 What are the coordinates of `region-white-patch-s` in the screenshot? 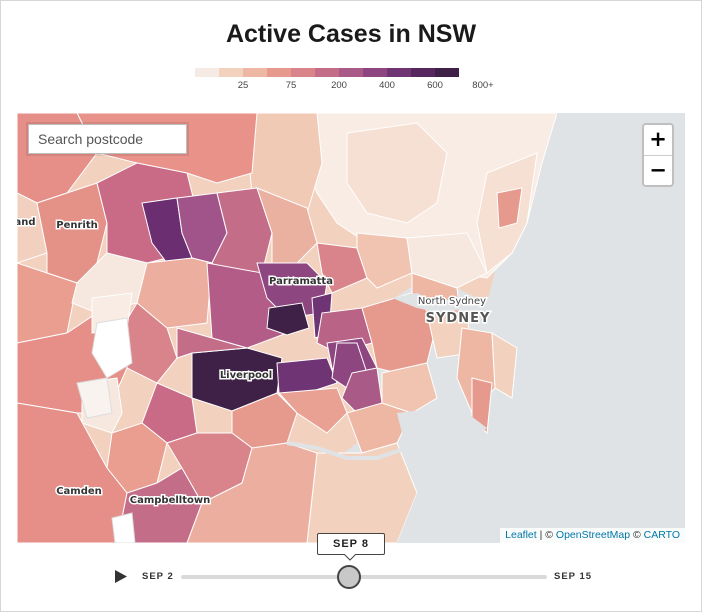 It's located at (94, 398).